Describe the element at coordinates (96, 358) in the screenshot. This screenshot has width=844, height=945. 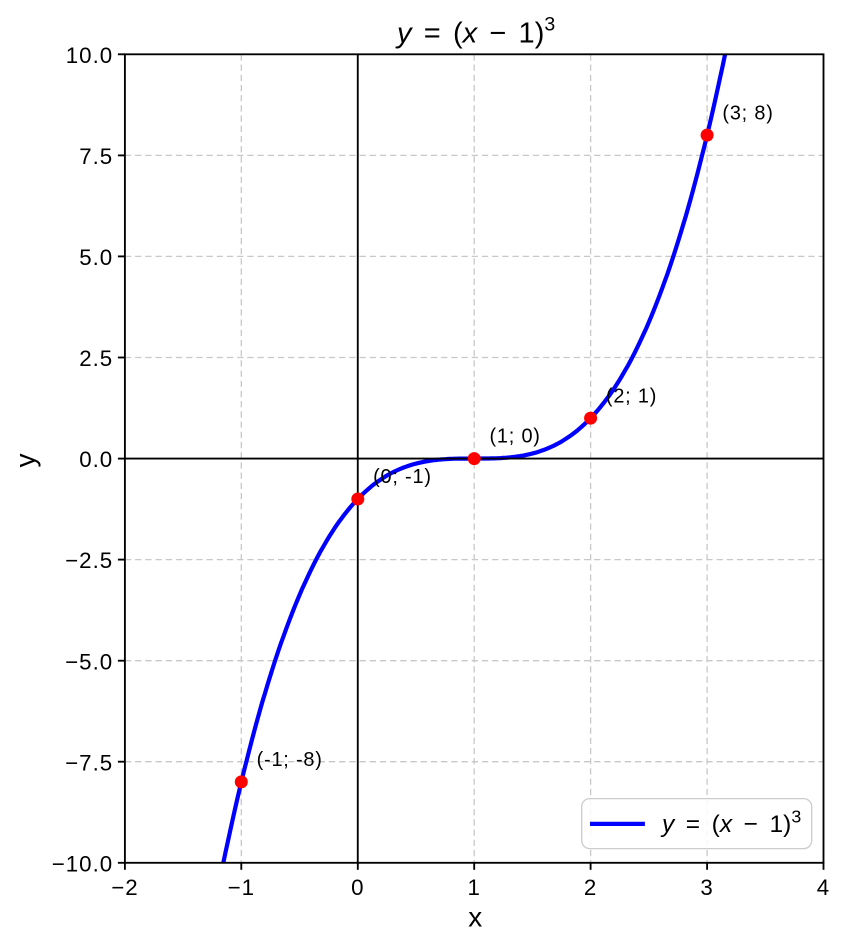
I see `svg-text: 2.5` at that location.